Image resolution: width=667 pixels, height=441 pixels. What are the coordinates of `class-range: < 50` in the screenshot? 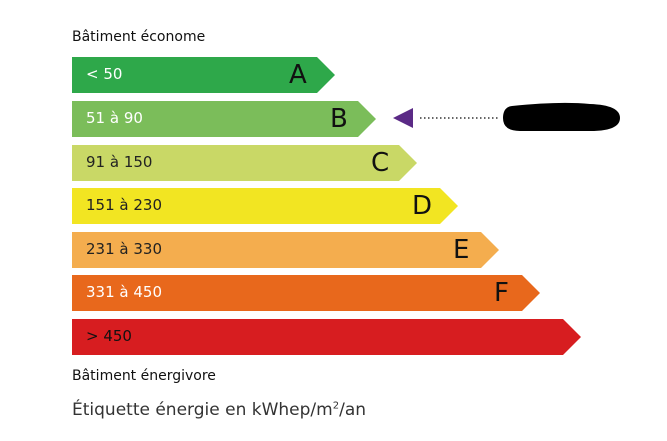 It's located at (104, 74).